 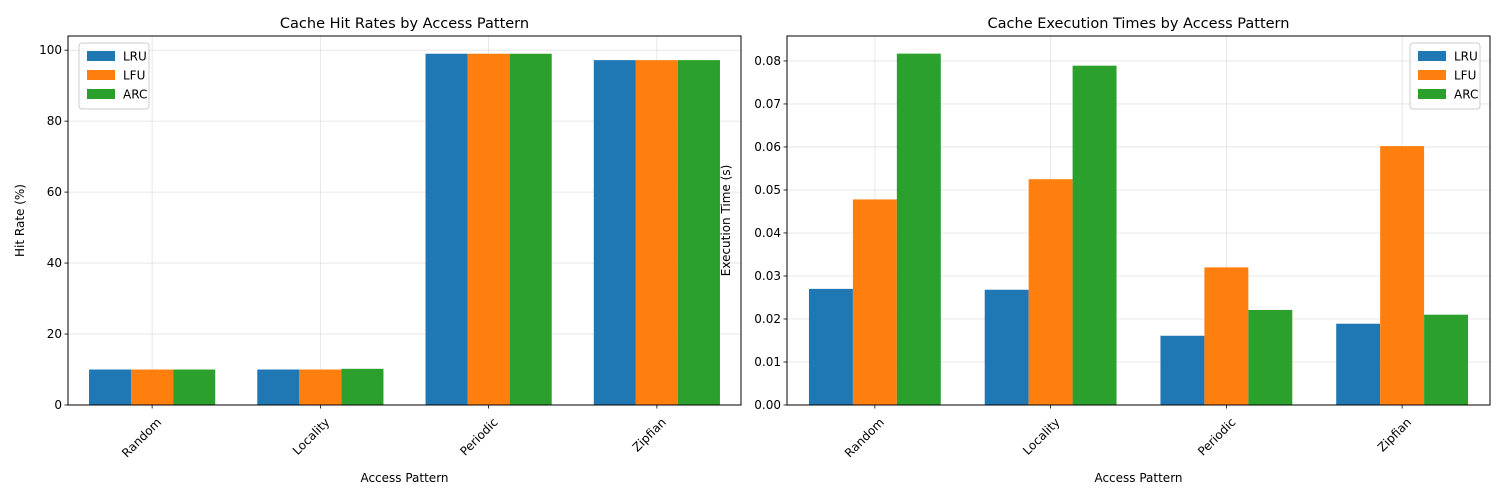 I want to click on y-tick-label: 0.02, so click(x=767, y=319).